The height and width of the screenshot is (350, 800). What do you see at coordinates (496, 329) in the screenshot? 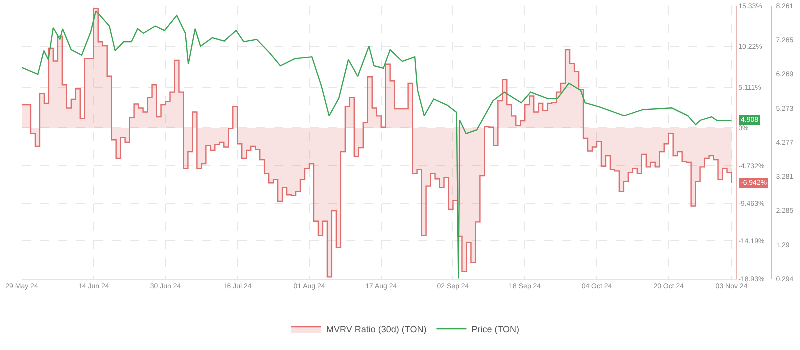
I see `legend-label: Price (TON)` at bounding box center [496, 329].